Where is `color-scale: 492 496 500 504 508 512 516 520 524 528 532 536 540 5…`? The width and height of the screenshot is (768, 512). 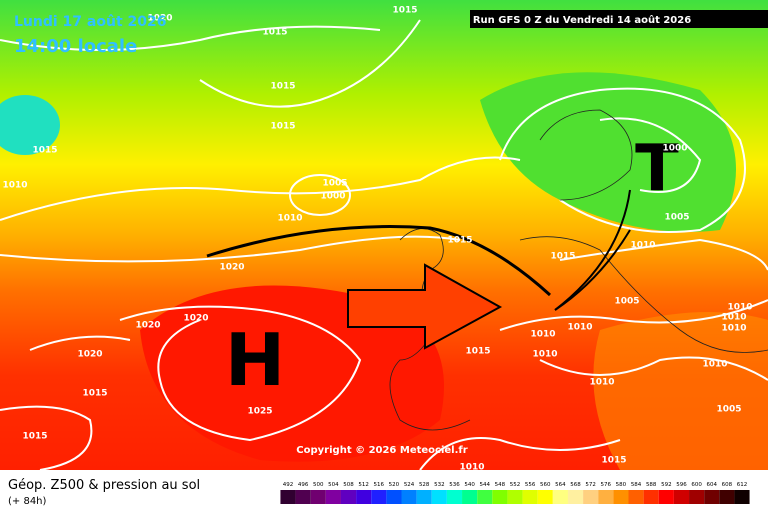
color-scale: 492 496 500 504 508 512 516 520 524 528 532 536 540 5… is located at coordinates (515, 493).